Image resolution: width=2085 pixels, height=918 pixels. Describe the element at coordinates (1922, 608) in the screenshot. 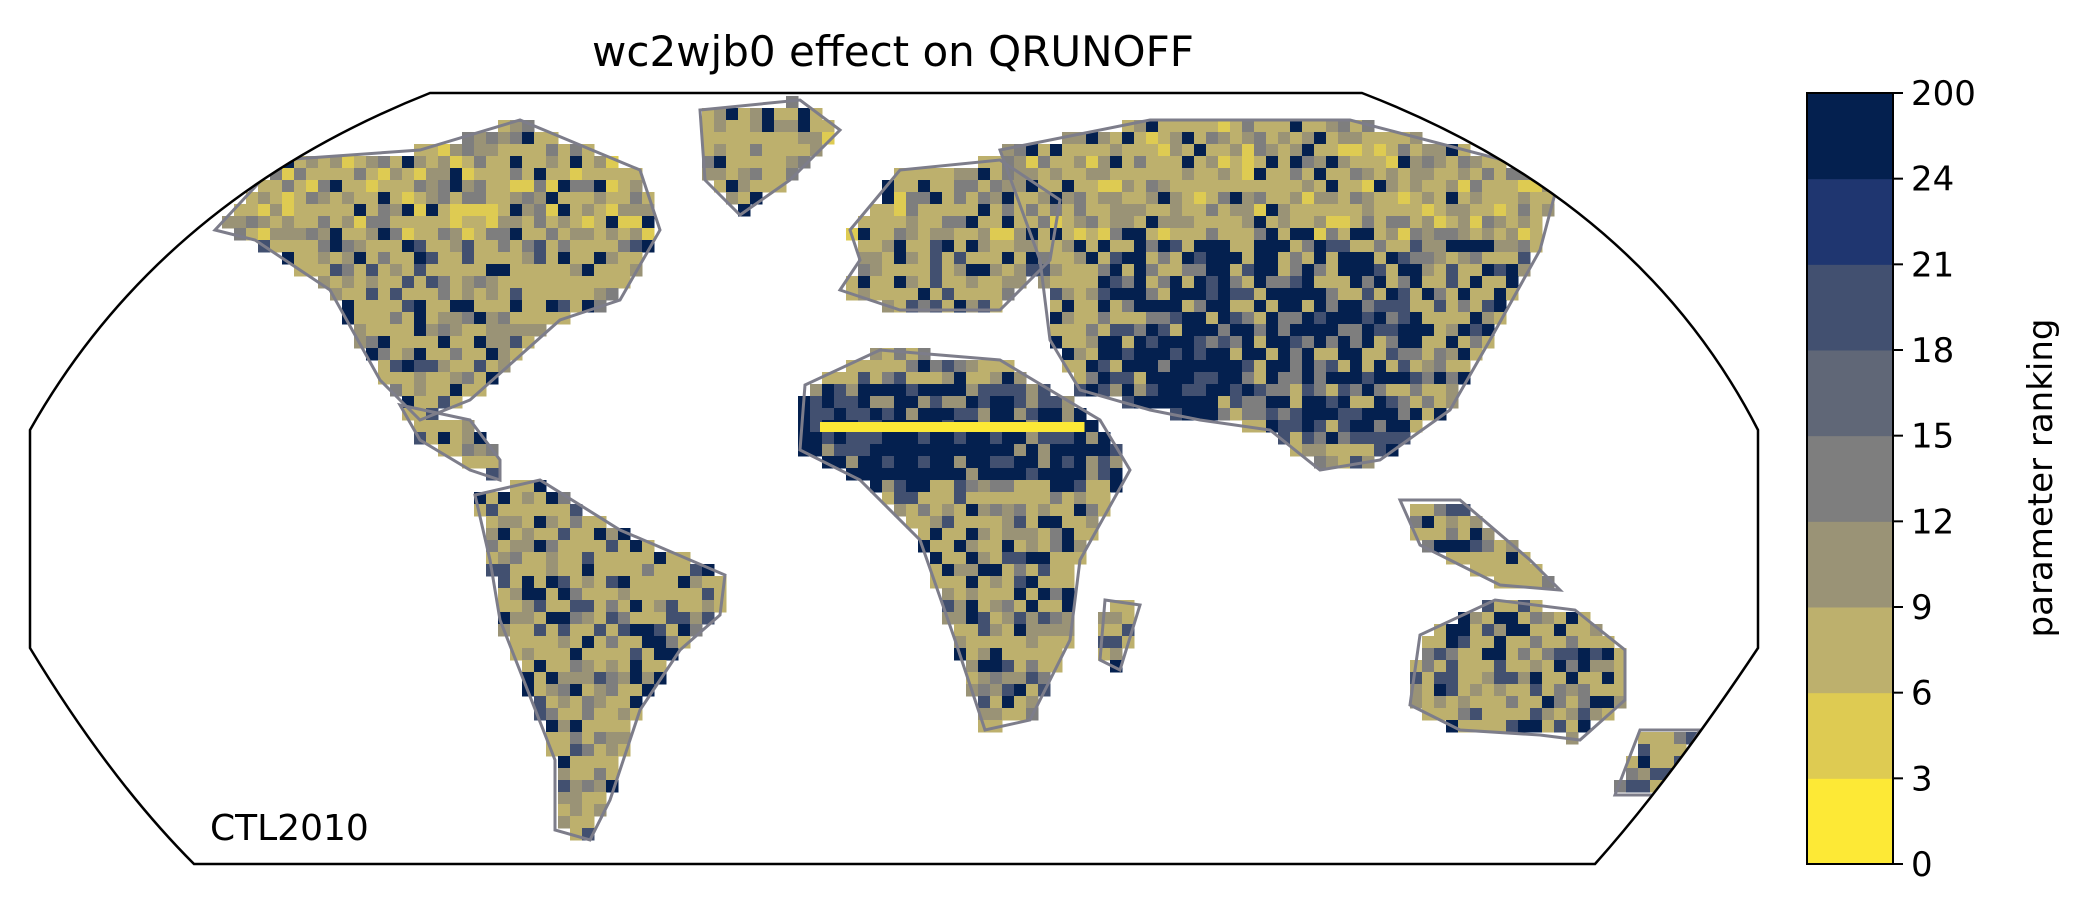

I see `colorbar-tick-label: 9` at that location.